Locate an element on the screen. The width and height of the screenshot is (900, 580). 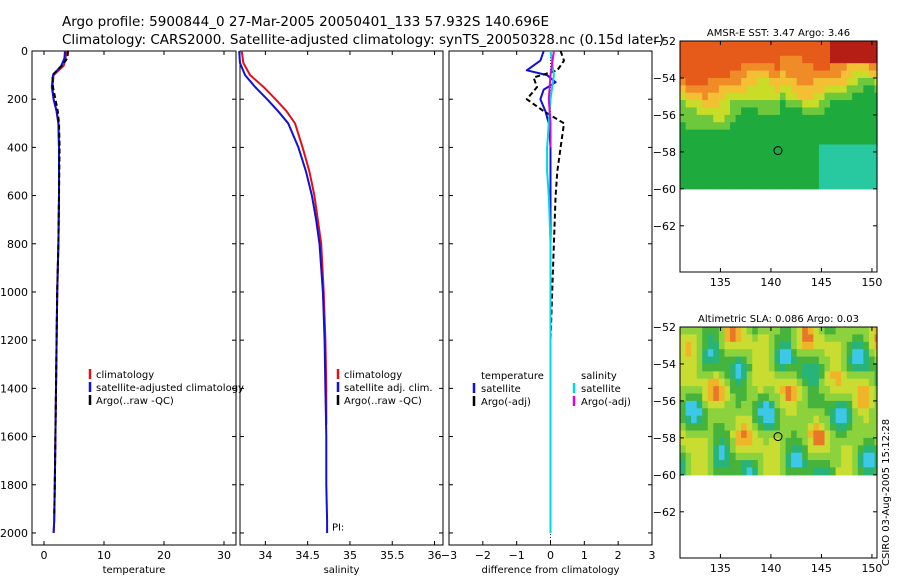
y-tick-label: −60 is located at coordinates (664, 189).